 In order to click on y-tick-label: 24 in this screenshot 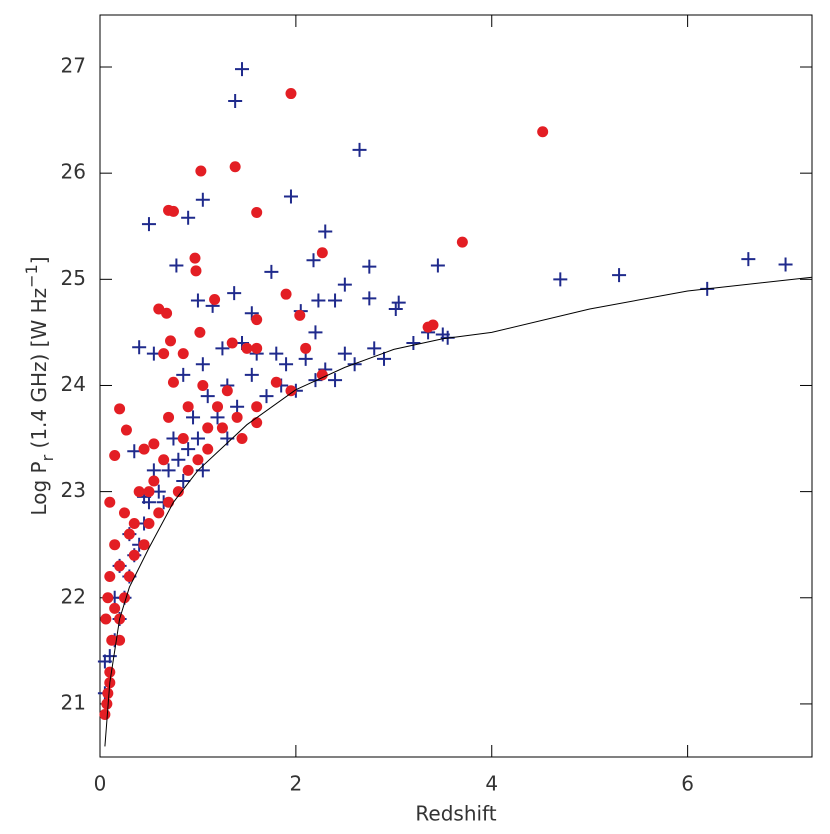, I will do `click(73, 384)`.